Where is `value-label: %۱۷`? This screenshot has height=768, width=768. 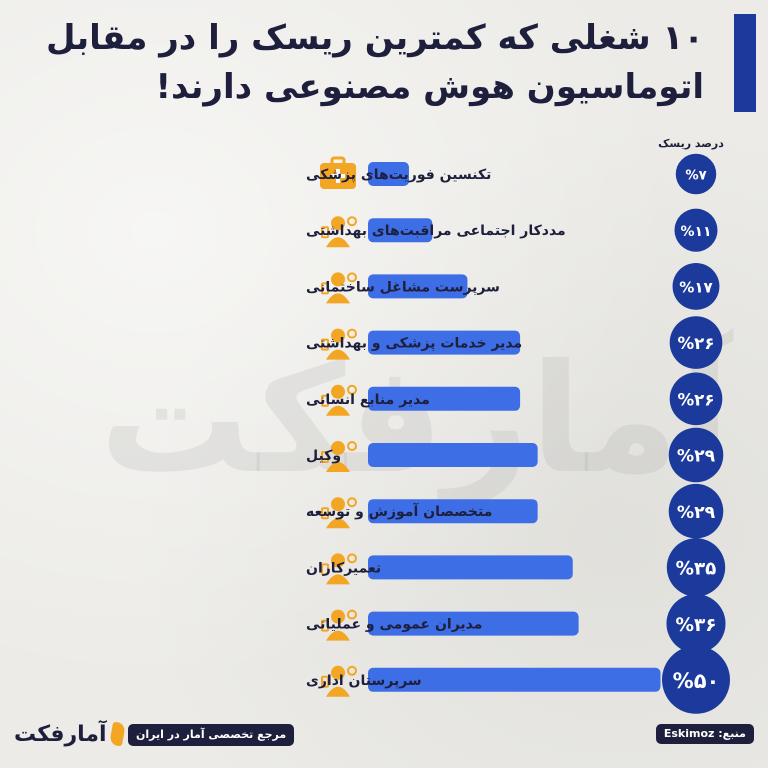
value-label: %۱۷ is located at coordinates (695, 287).